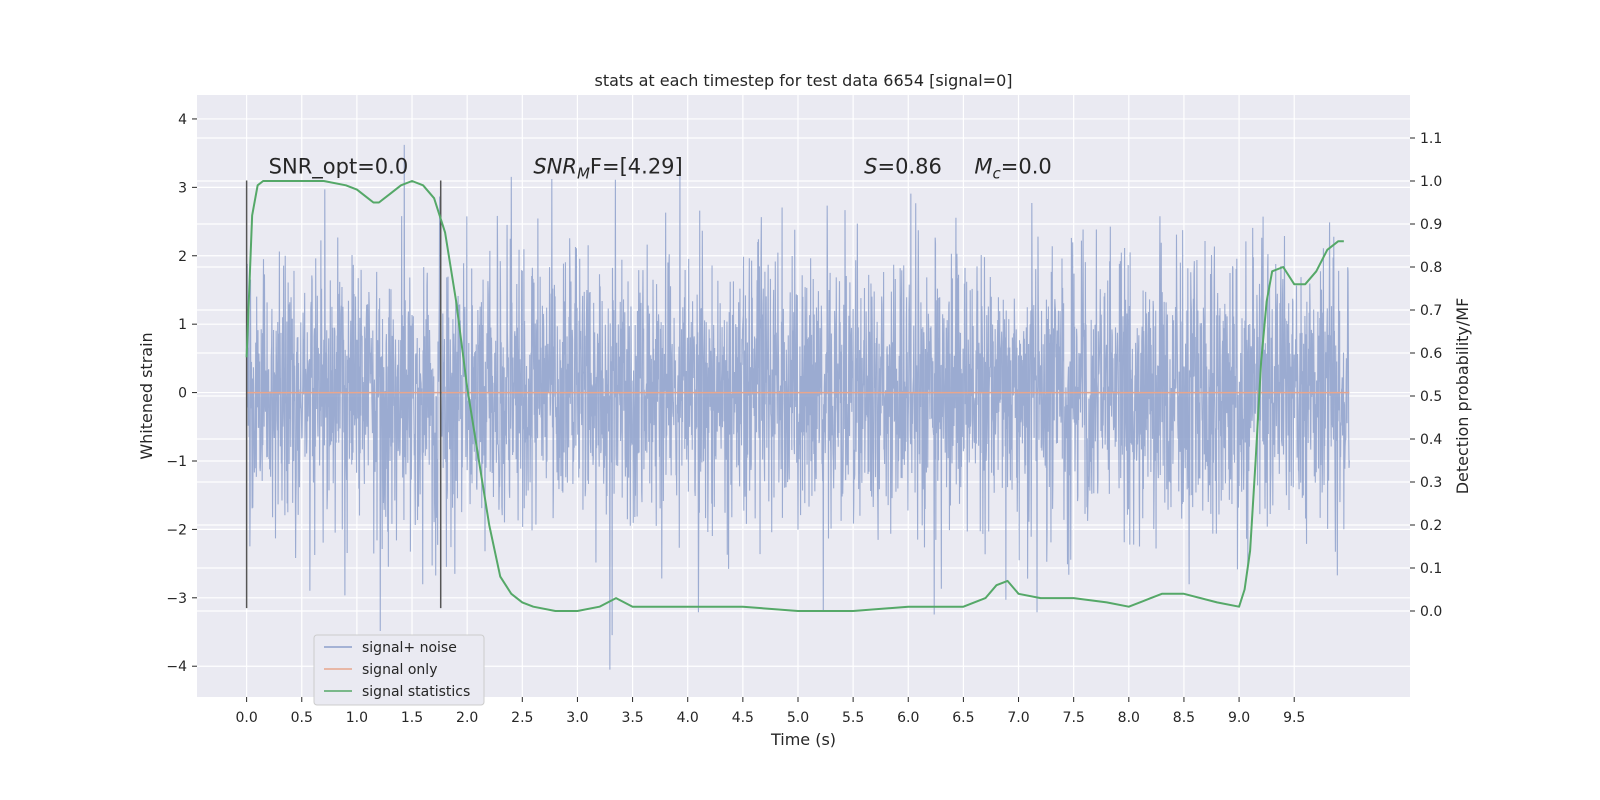 Image resolution: width=1600 pixels, height=800 pixels. What do you see at coordinates (522, 718) in the screenshot?
I see `x-tick-label-5: 2.5` at bounding box center [522, 718].